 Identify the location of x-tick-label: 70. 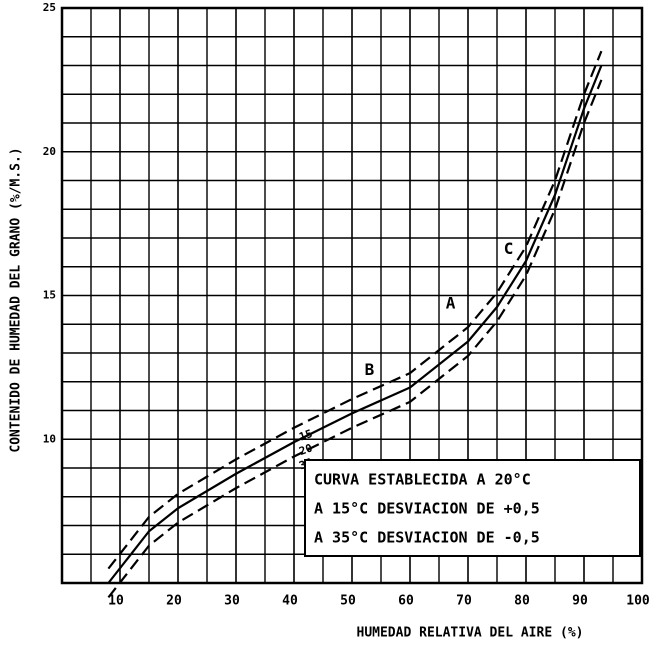
(464, 601).